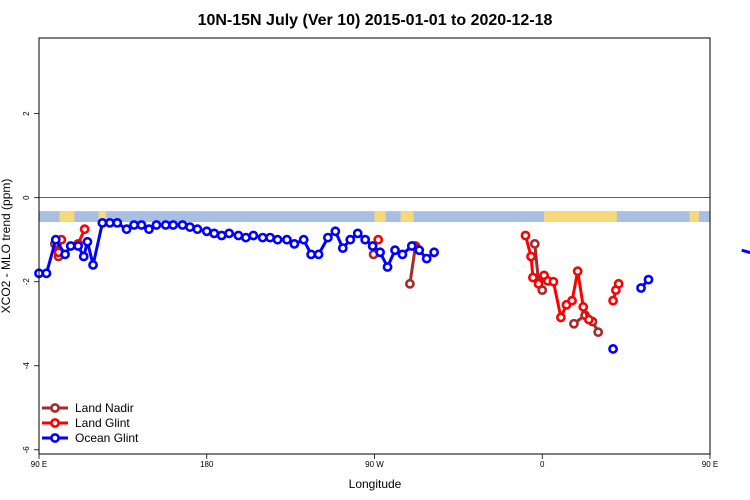 The image size is (750, 500). I want to click on y-axis: 2 0 -2 -4 -6, so click(30, 282).